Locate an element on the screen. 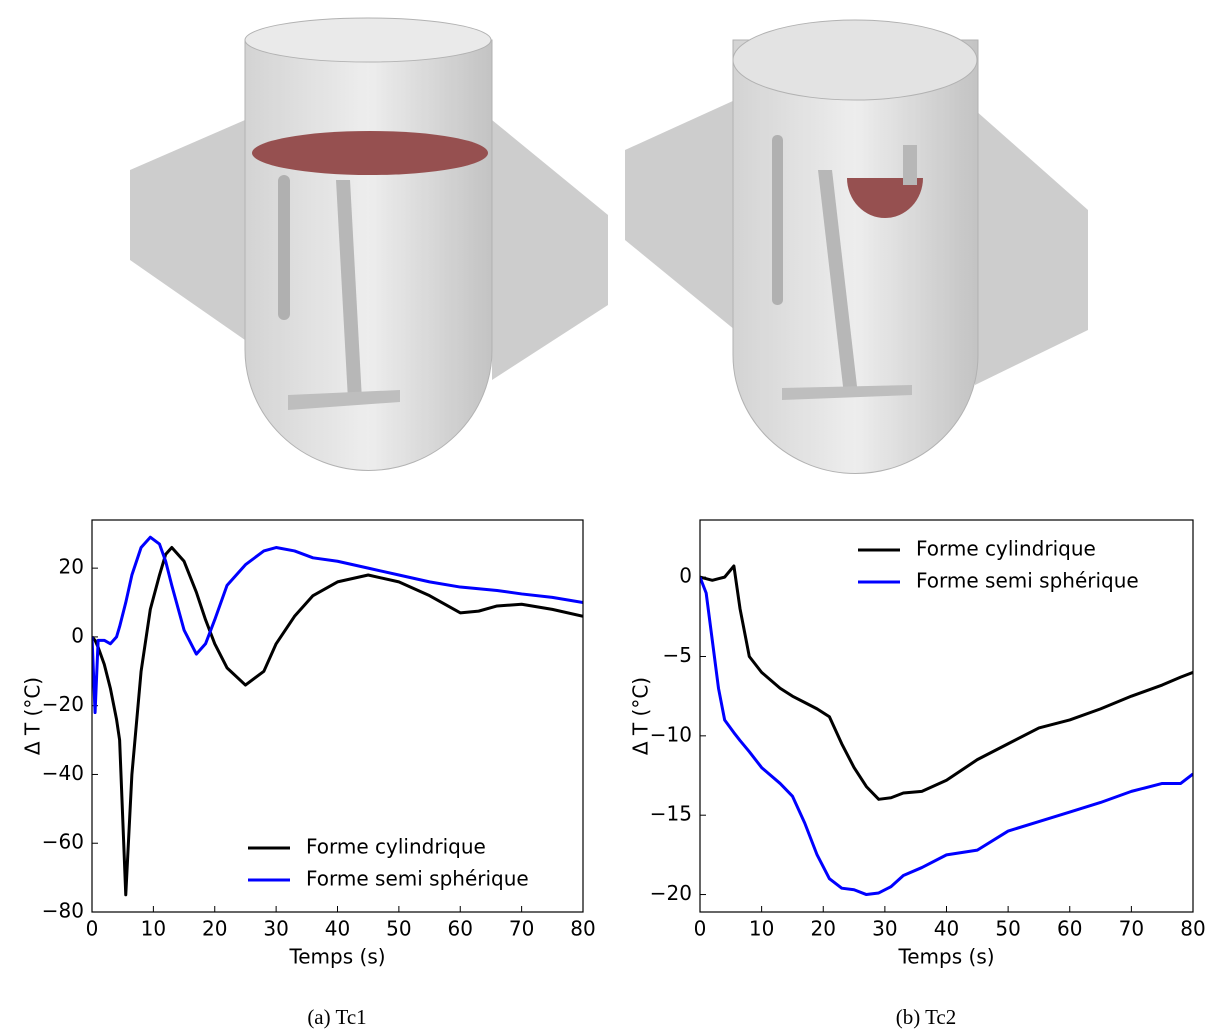 The width and height of the screenshot is (1214, 1034). y-tick-label: −60 is located at coordinates (63, 842).